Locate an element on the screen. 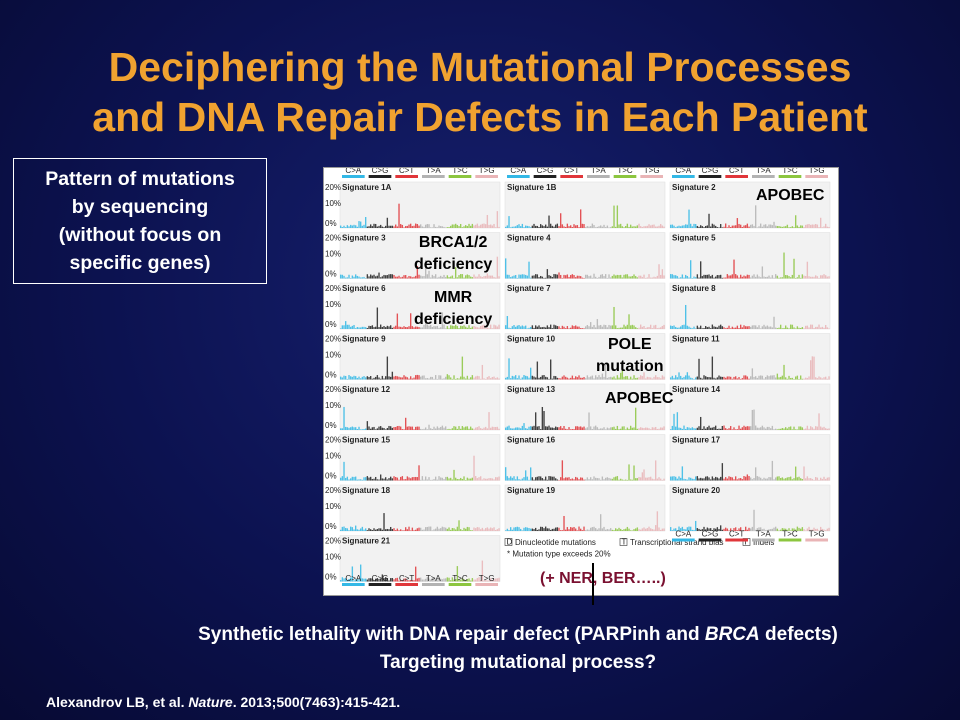 Image resolution: width=960 pixels, height=720 pixels. signature-label: Signature 18 is located at coordinates (366, 490).